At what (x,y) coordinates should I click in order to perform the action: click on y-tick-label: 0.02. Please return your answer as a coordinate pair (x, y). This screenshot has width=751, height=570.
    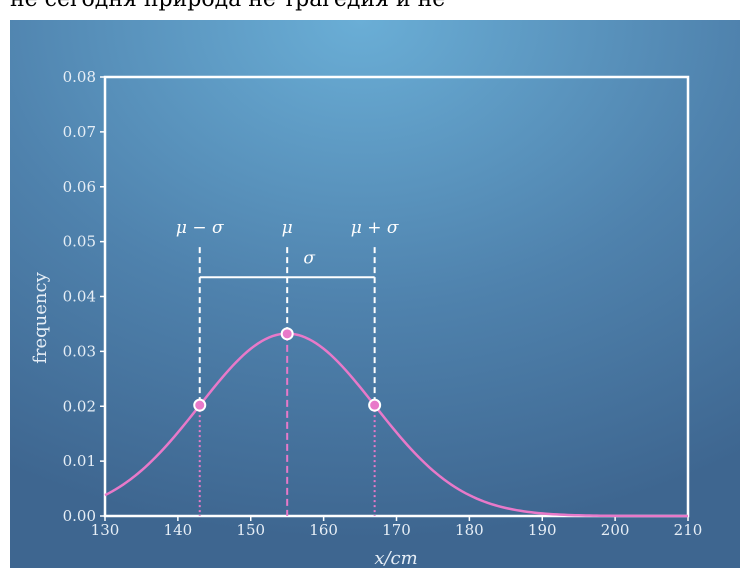
    Looking at the image, I should click on (79, 406).